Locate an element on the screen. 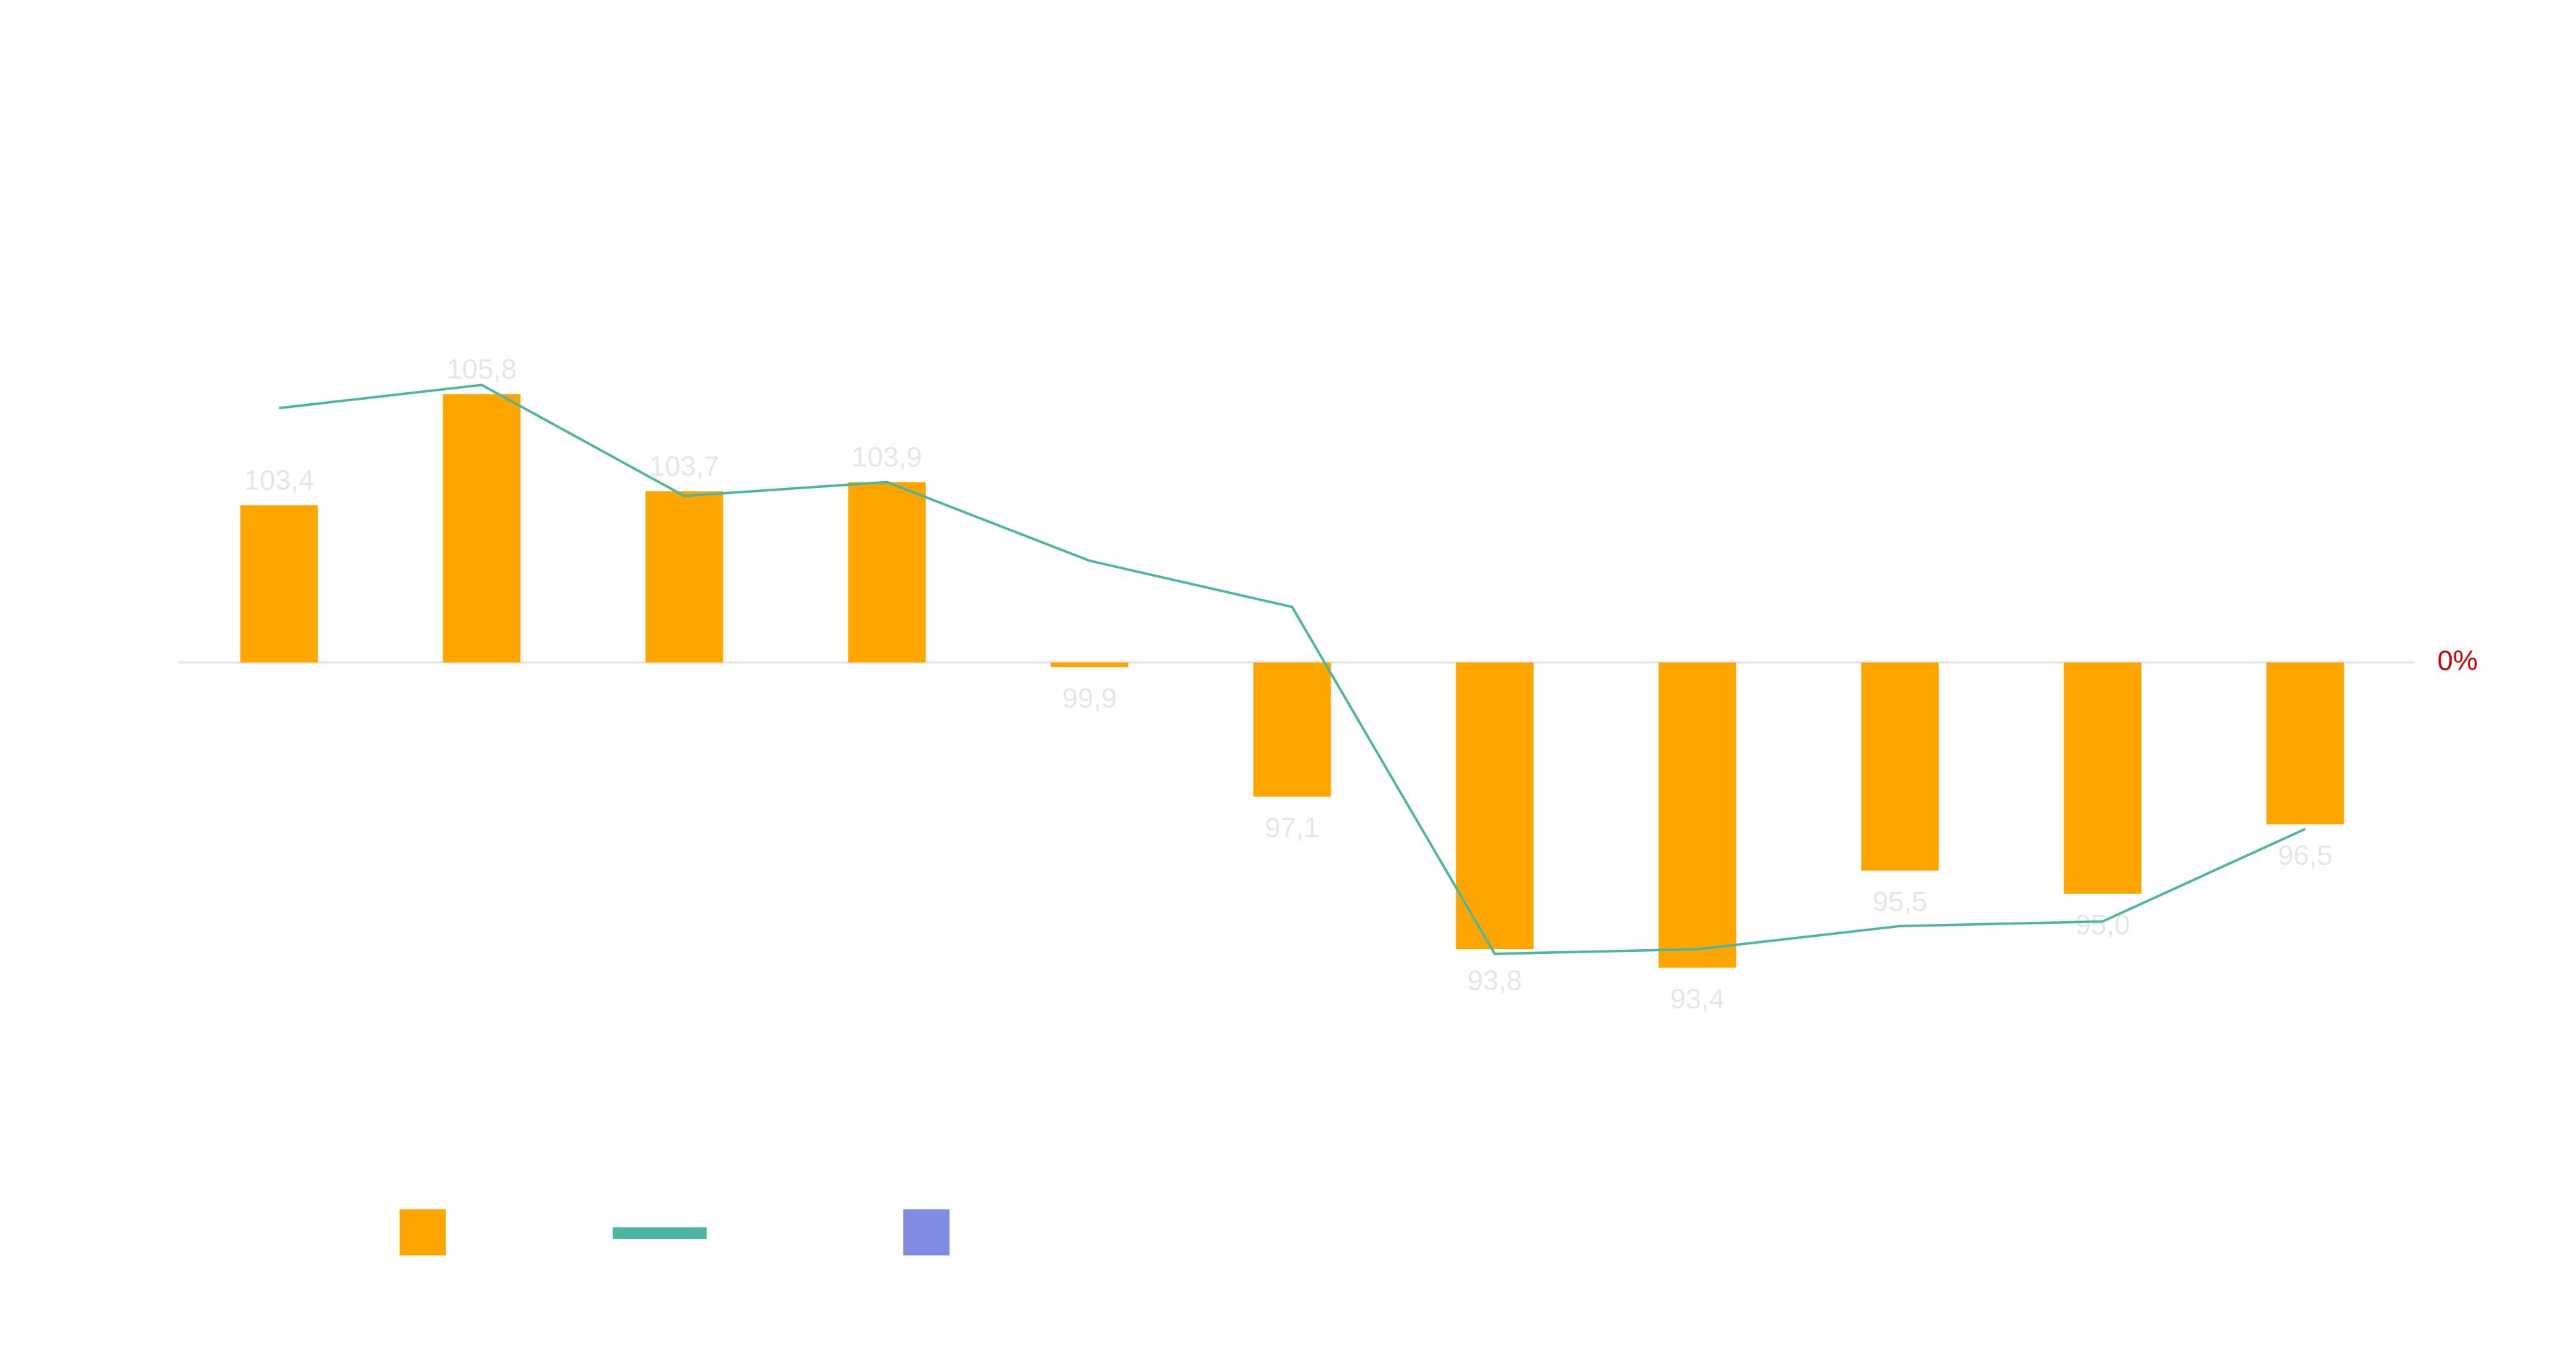 The image size is (2576, 1353). data-label: 97,1 is located at coordinates (1292, 827).